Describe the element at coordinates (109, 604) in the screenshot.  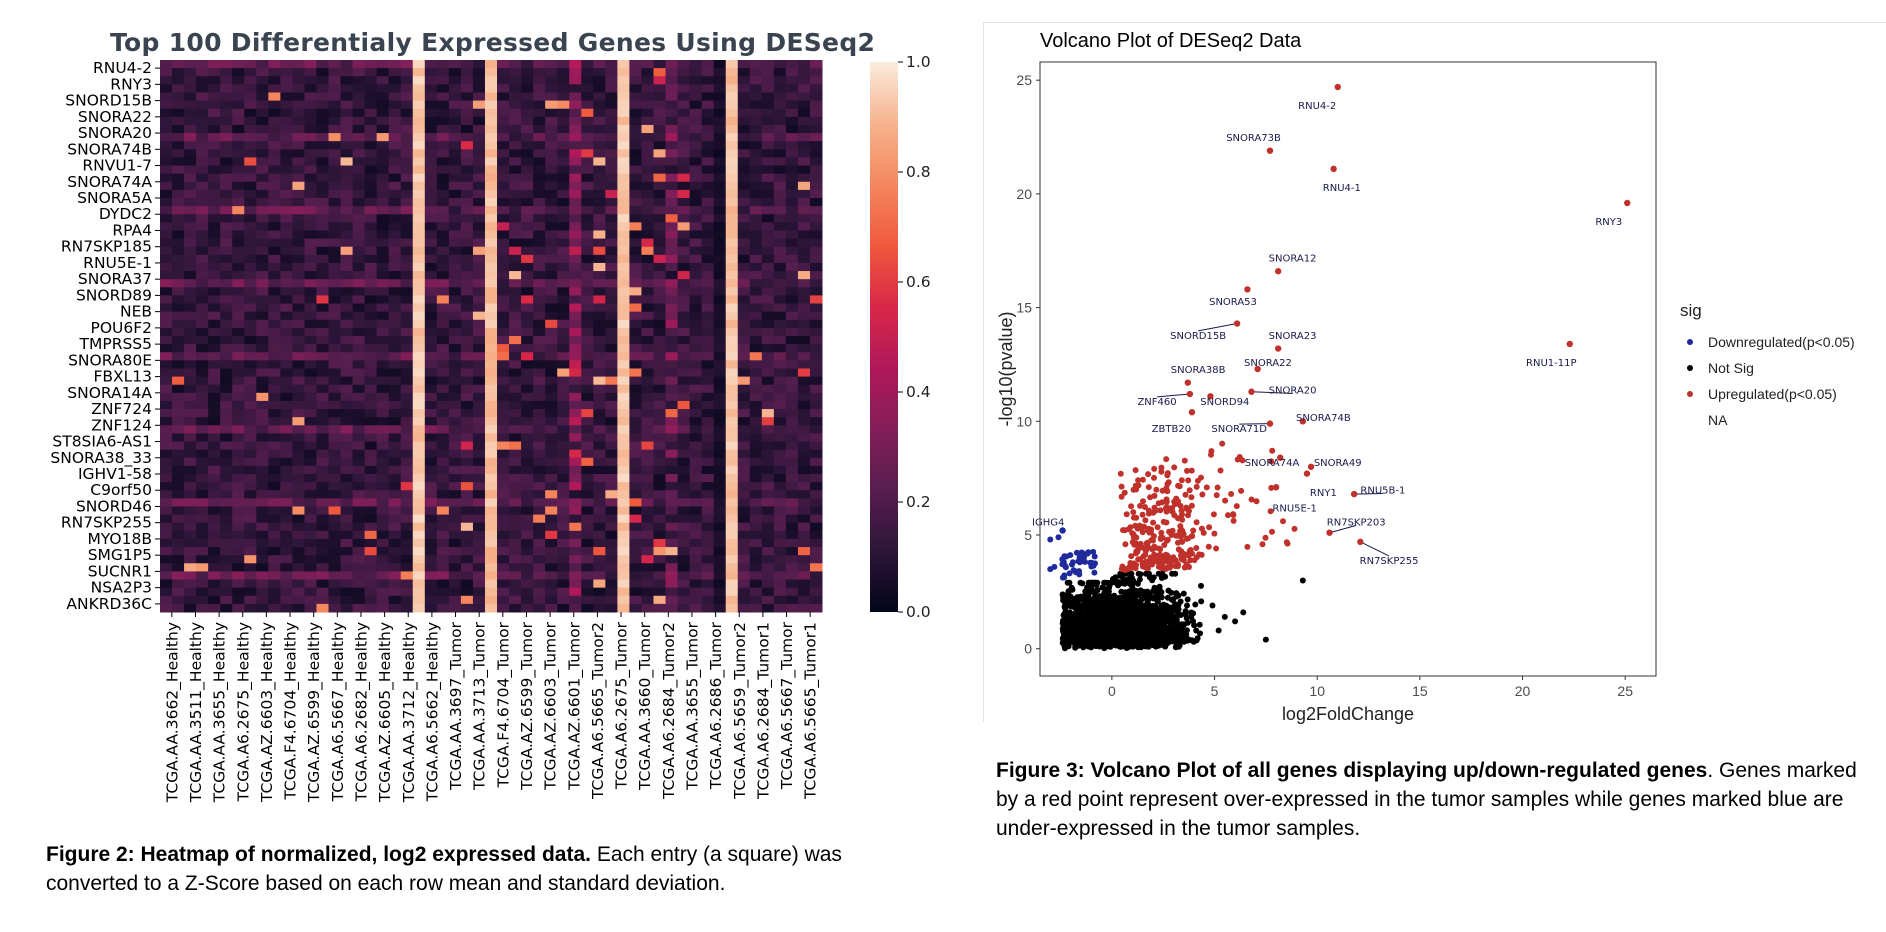
I see `heatmap-row-label: ANKRD36C` at that location.